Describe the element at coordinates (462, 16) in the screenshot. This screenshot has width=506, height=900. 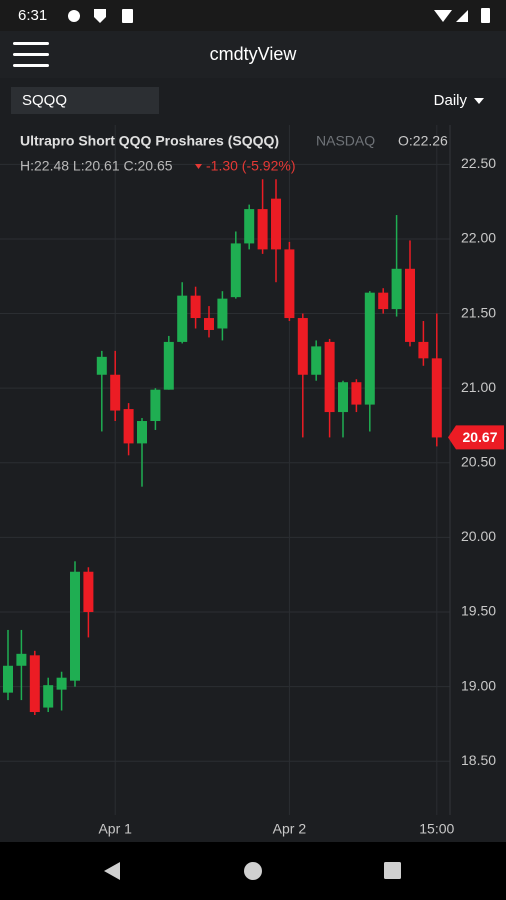
I see `signal-icon` at that location.